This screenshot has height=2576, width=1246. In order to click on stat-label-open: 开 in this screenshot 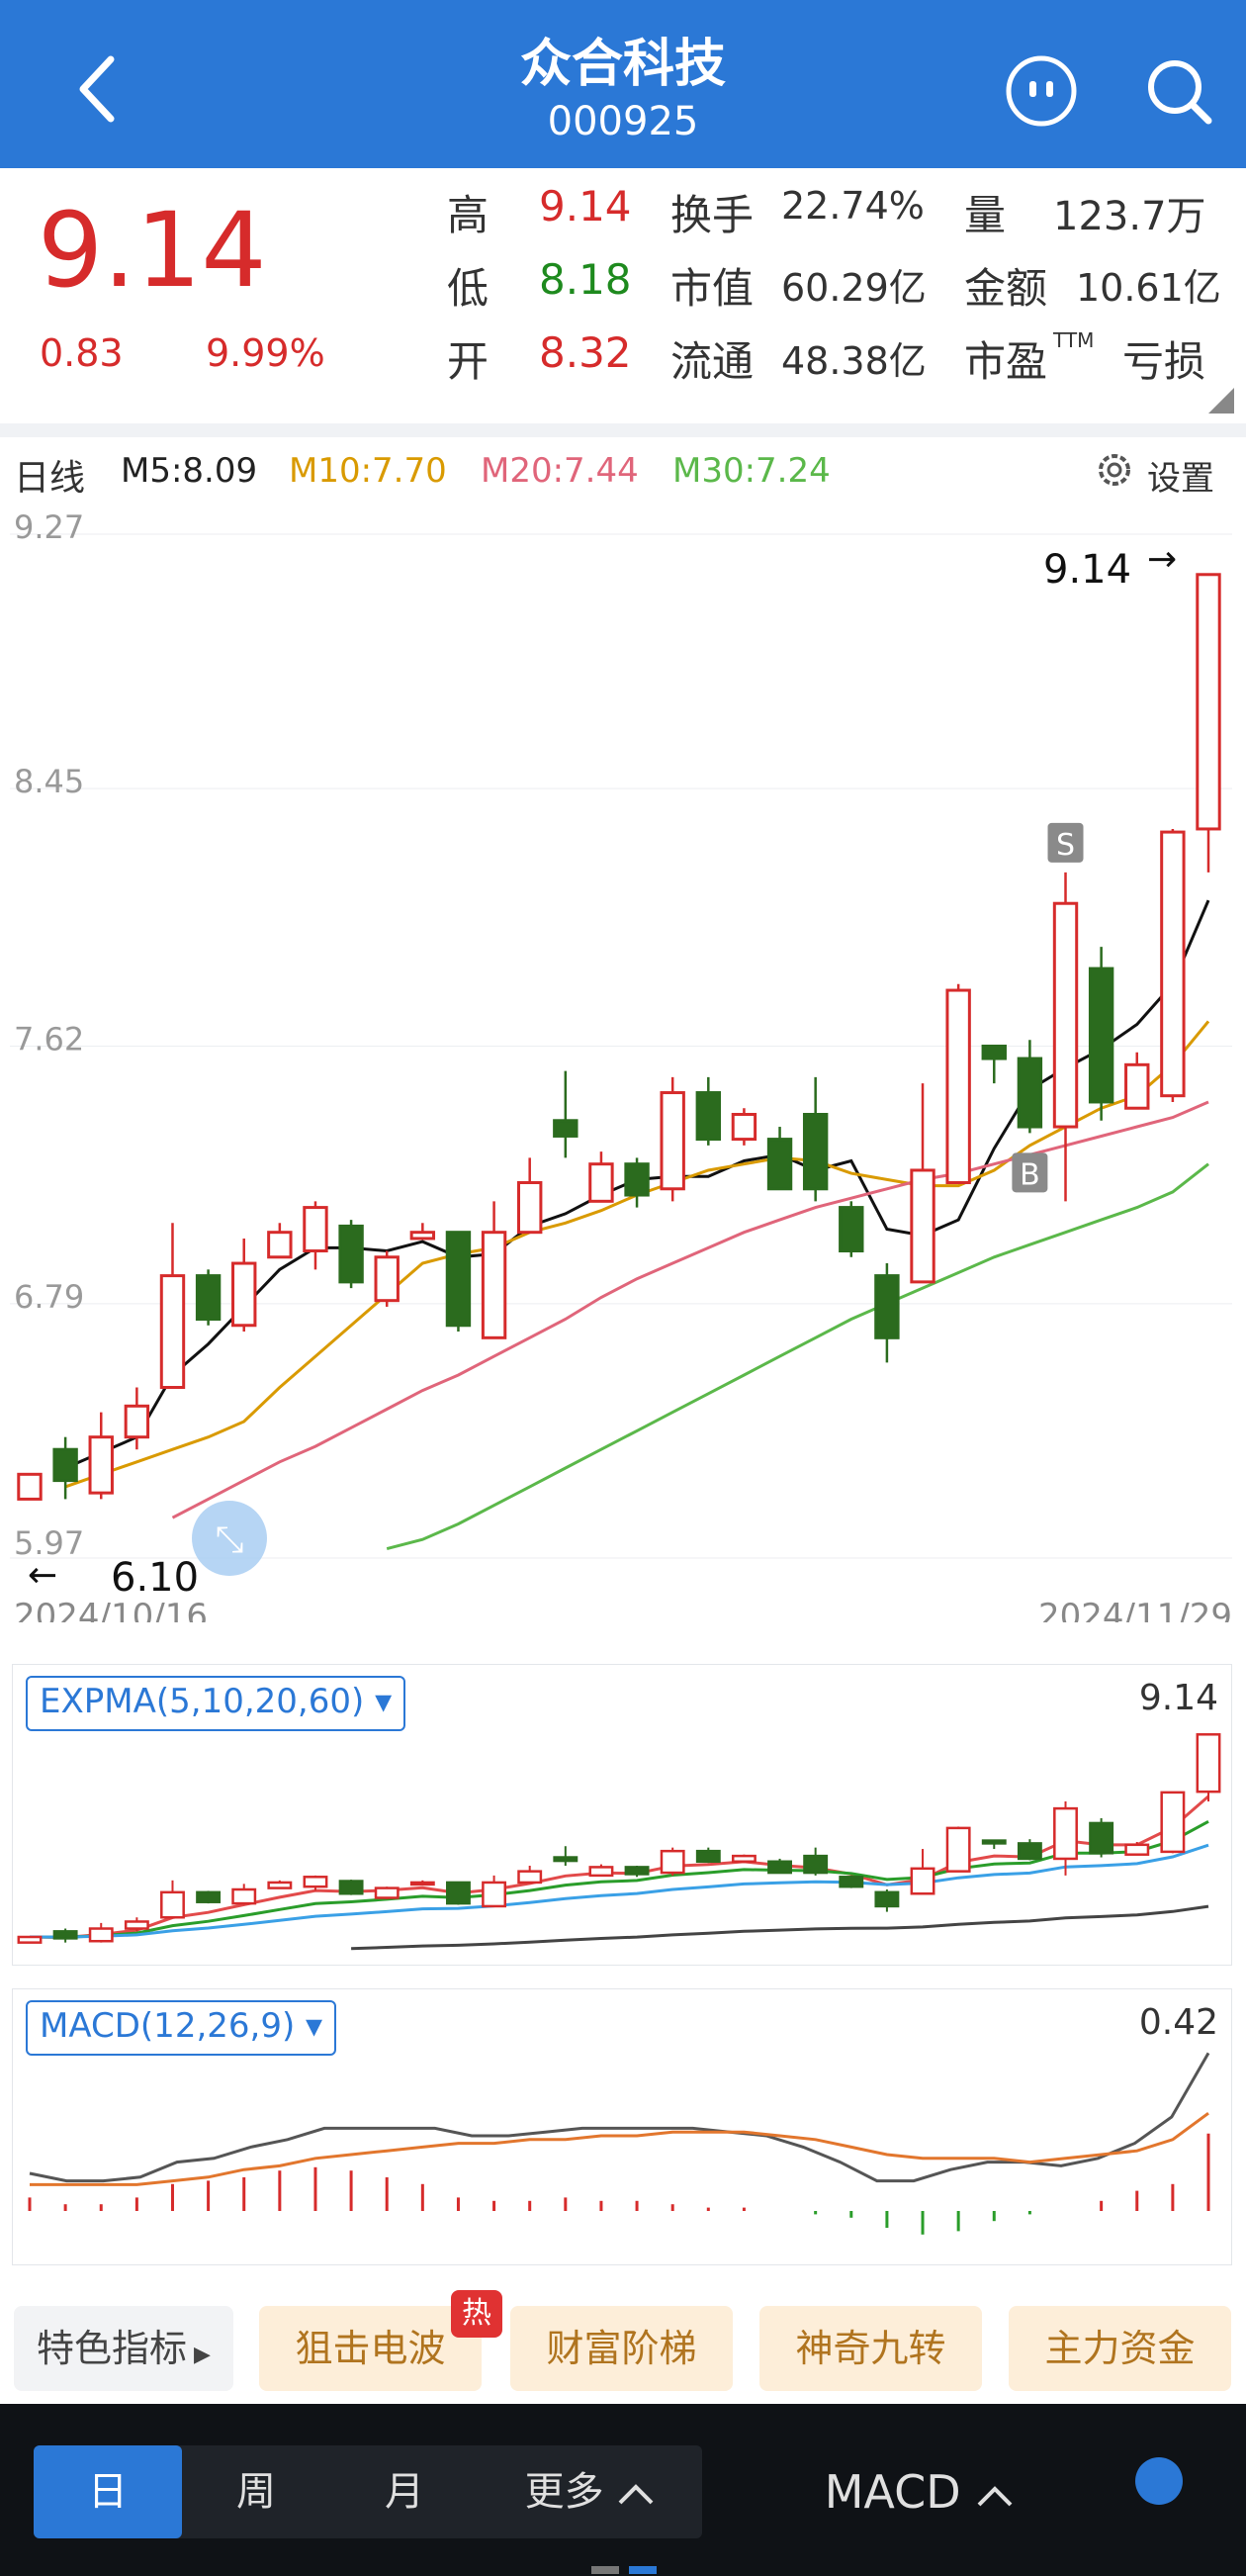, I will do `click(469, 362)`.